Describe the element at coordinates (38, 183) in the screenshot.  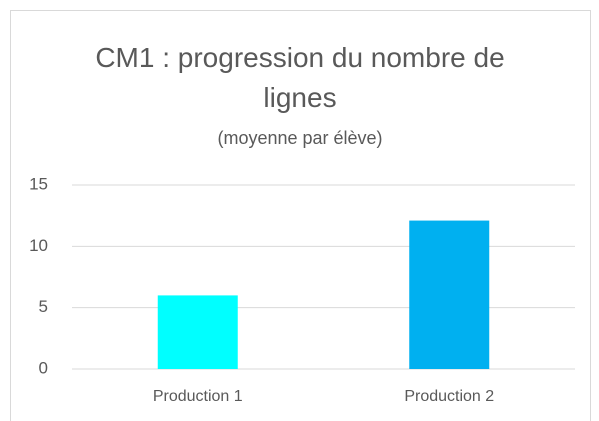
I see `y-tick-label: 15` at that location.